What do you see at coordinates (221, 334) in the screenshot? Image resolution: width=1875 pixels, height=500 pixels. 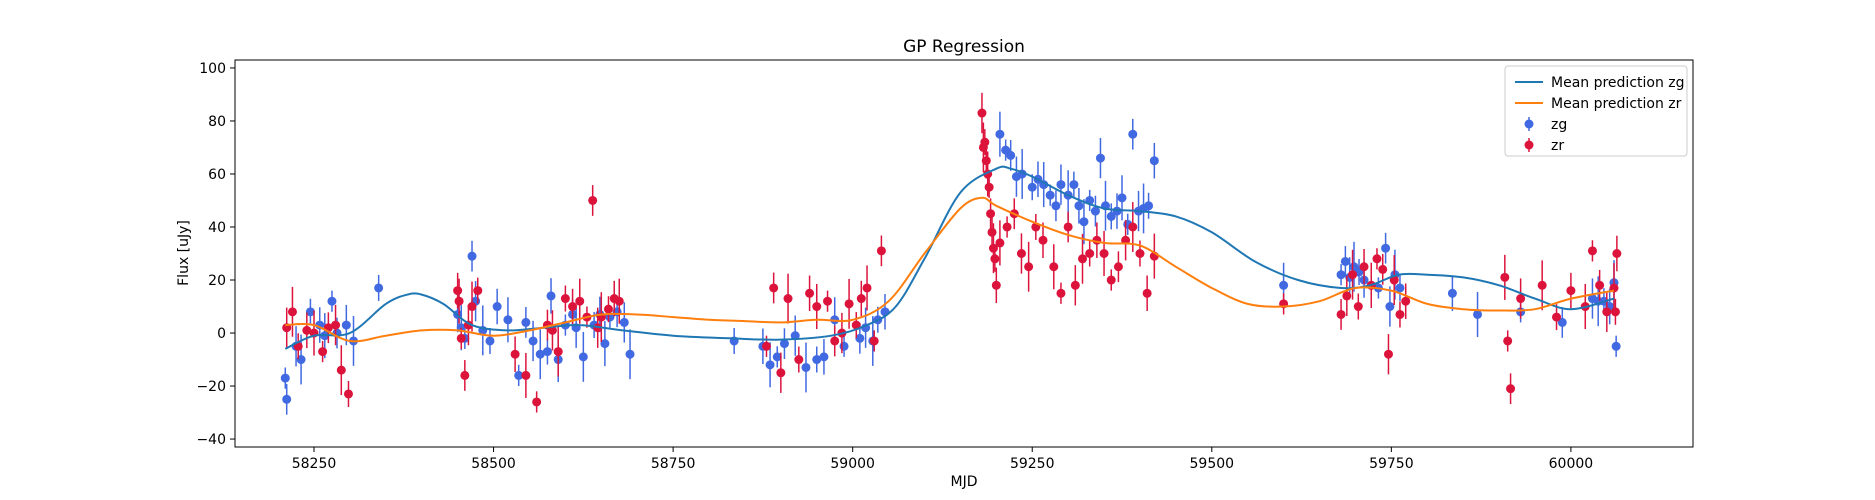 I see `y-tick-label-2: 0` at bounding box center [221, 334].